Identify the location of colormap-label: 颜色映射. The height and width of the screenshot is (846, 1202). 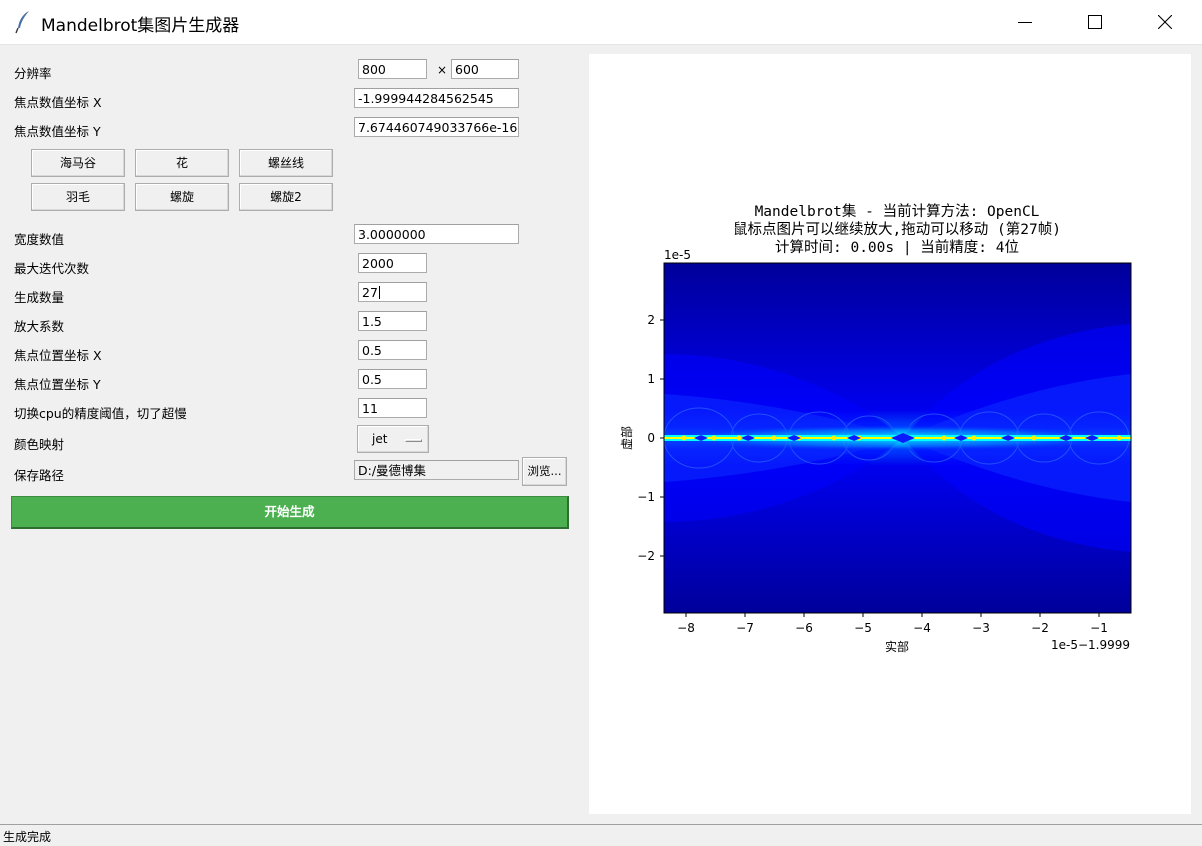
(39, 444).